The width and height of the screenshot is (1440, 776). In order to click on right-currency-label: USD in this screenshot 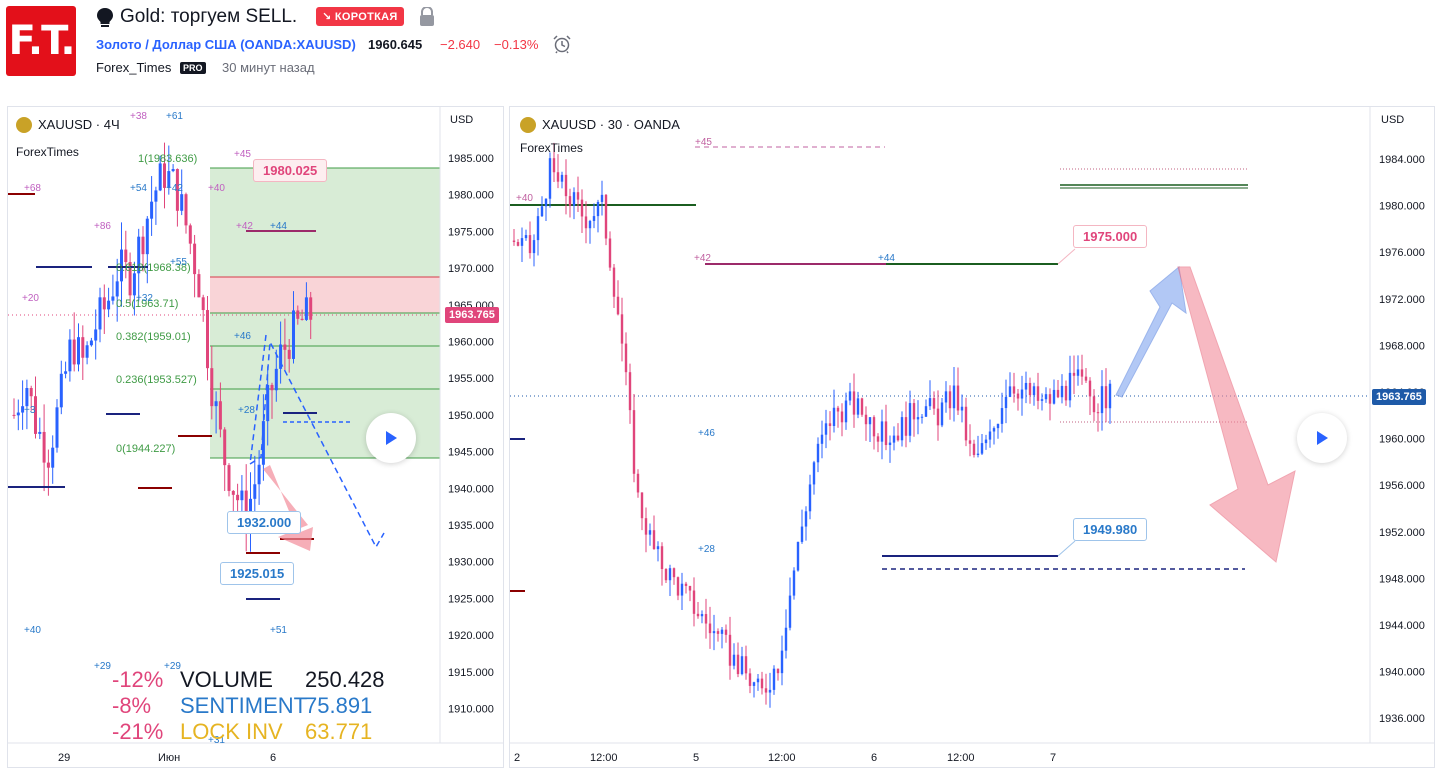, I will do `click(1393, 120)`.